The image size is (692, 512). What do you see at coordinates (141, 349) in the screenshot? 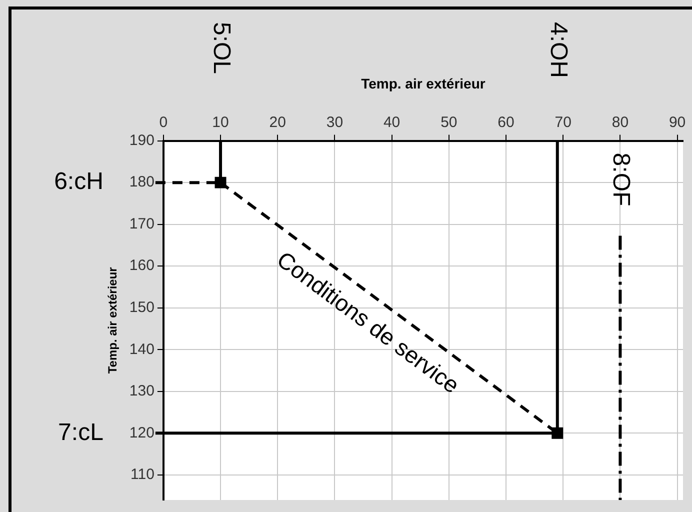
I see `y-tick-label: 140` at bounding box center [141, 349].